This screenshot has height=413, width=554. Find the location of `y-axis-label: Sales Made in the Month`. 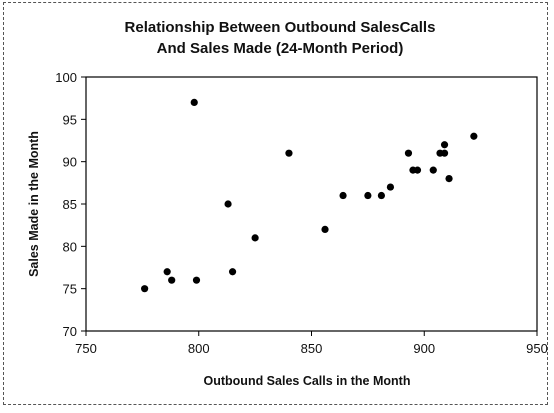

y-axis-label: Sales Made in the Month is located at coordinates (34, 204).